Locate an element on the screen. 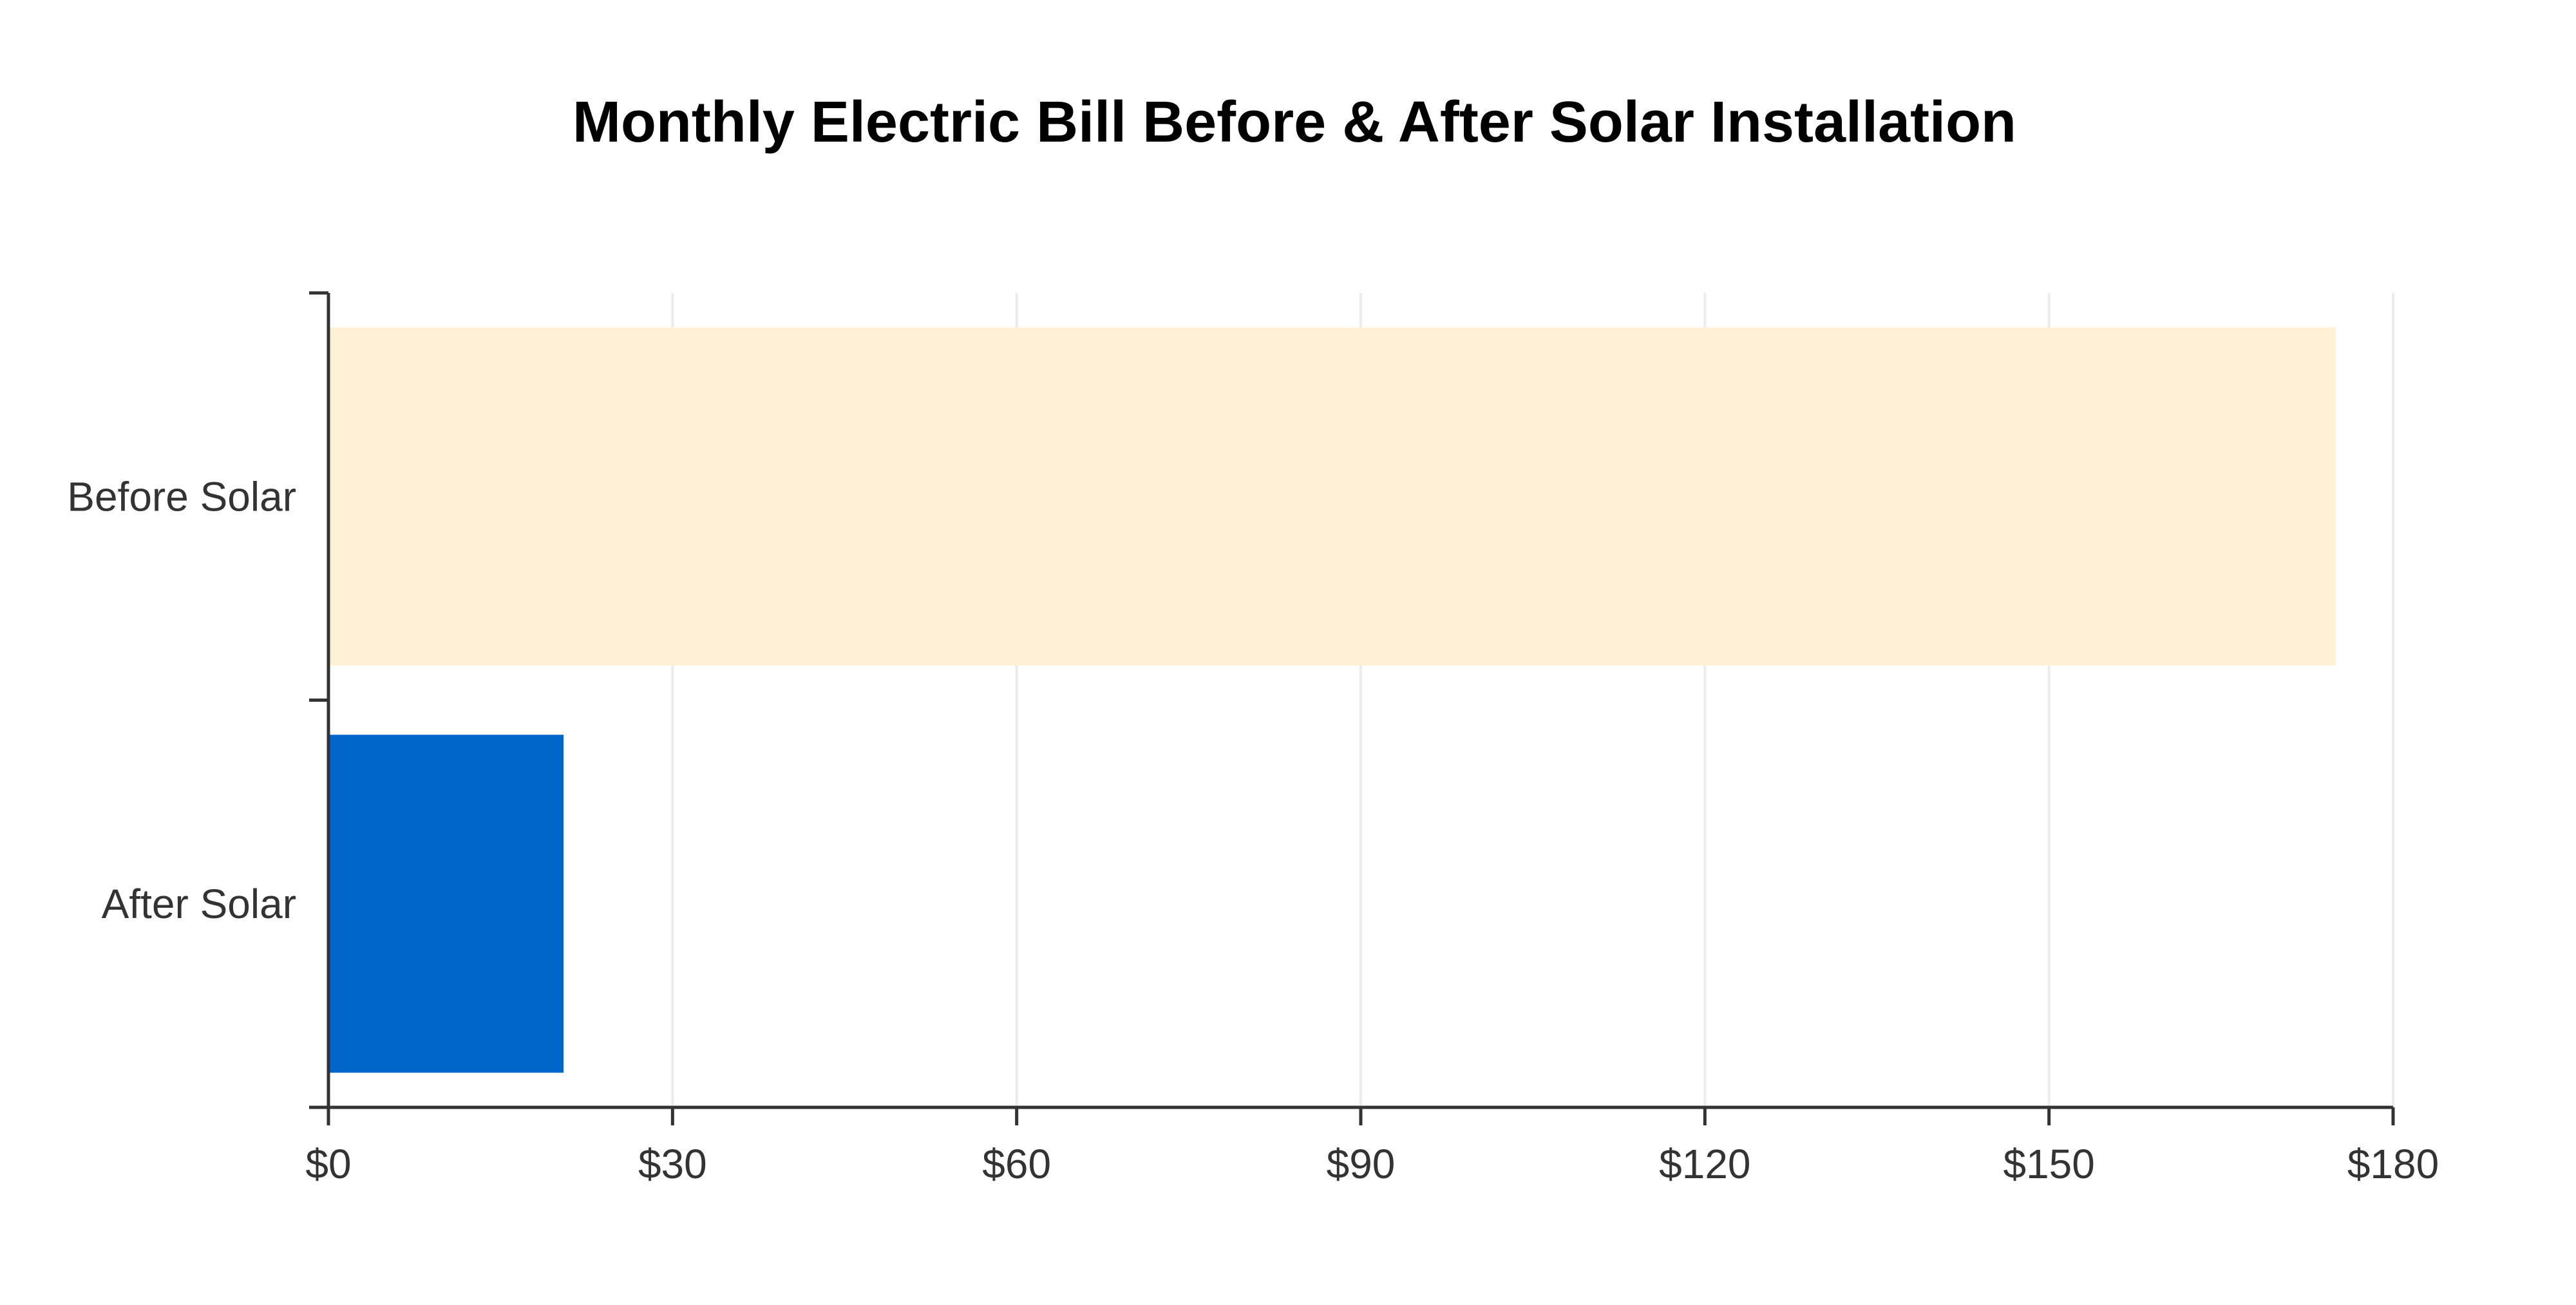 The height and width of the screenshot is (1305, 2576). category-label: Before Solar is located at coordinates (182, 496).